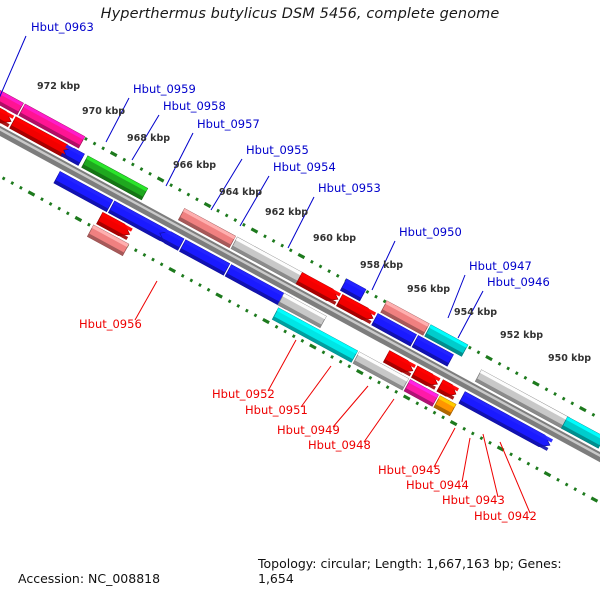 The height and width of the screenshot is (600, 600). Describe the element at coordinates (194, 165) in the screenshot. I see `scale-tick-label: 966 kbp` at that location.